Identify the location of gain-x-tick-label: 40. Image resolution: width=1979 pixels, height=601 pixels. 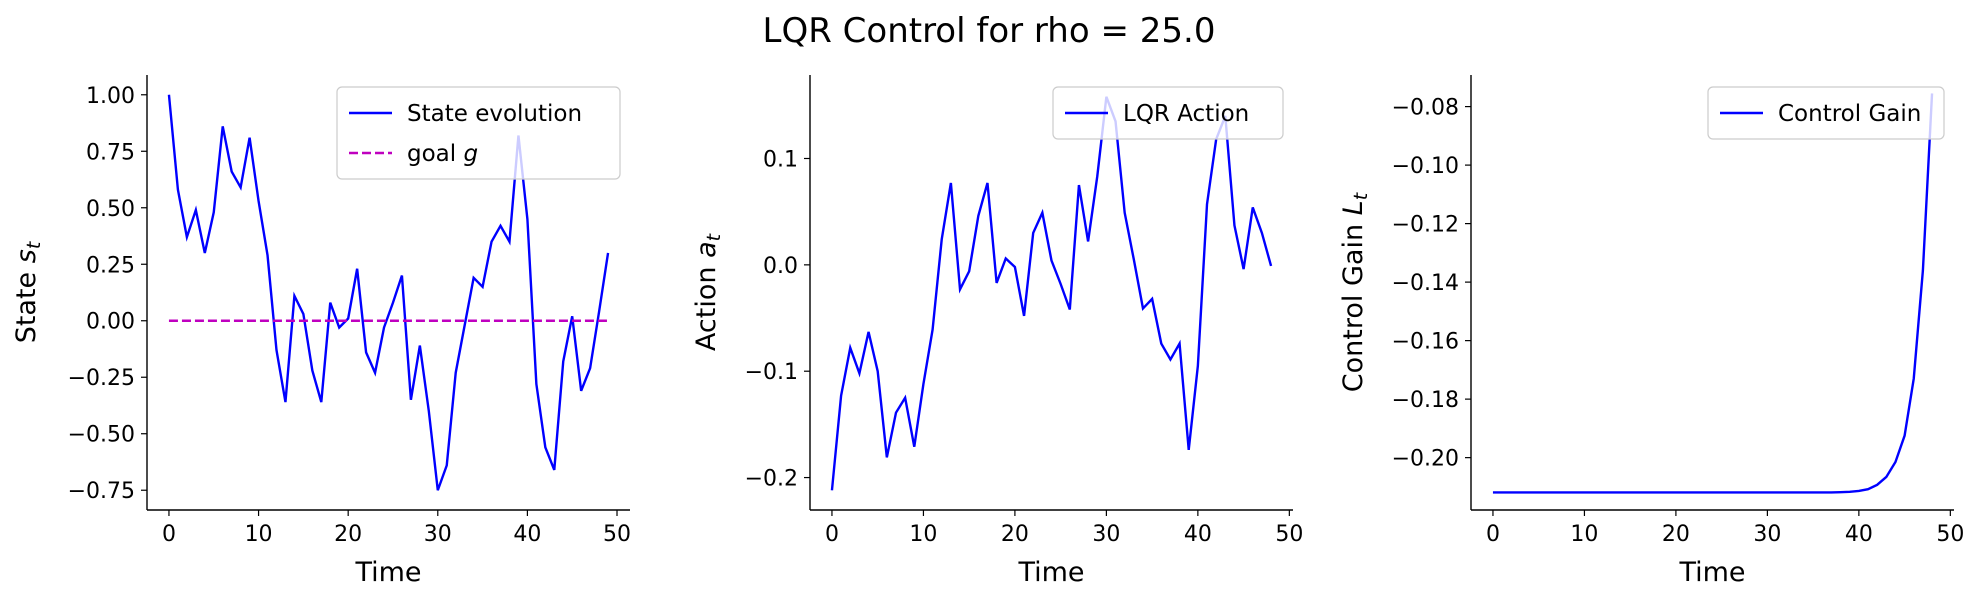
(1859, 534).